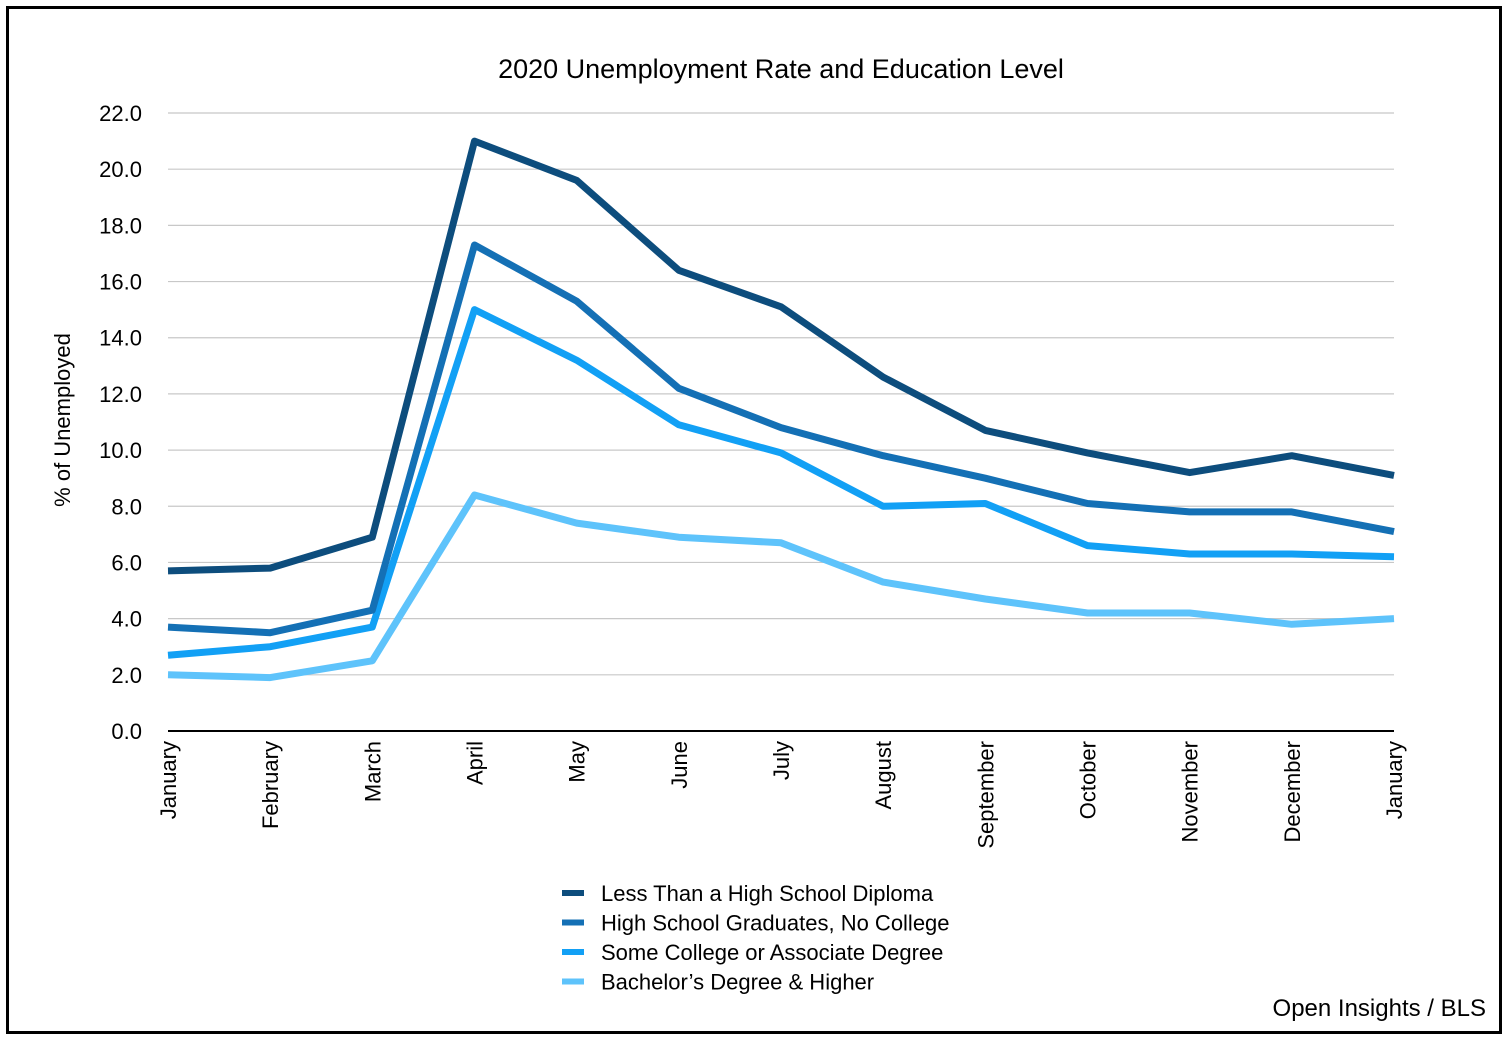 This screenshot has width=1508, height=1040. Describe the element at coordinates (883, 775) in the screenshot. I see `x-tick-label: August` at that location.